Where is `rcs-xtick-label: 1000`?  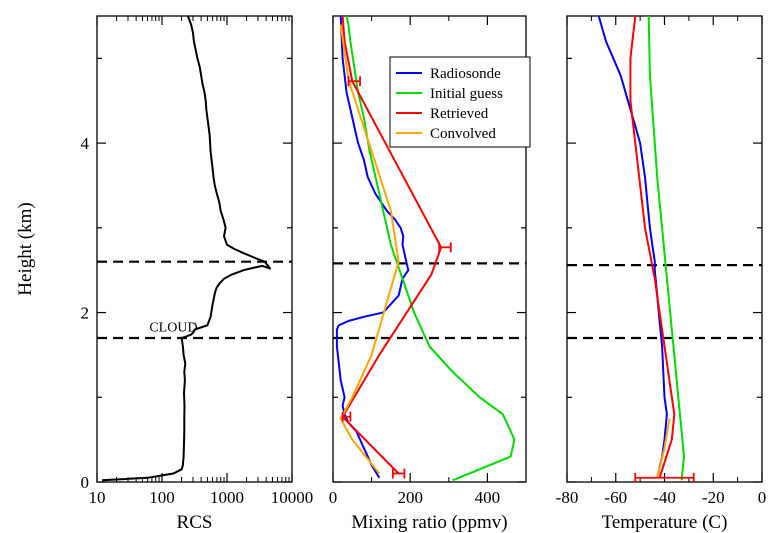 rcs-xtick-label: 1000 is located at coordinates (227, 497).